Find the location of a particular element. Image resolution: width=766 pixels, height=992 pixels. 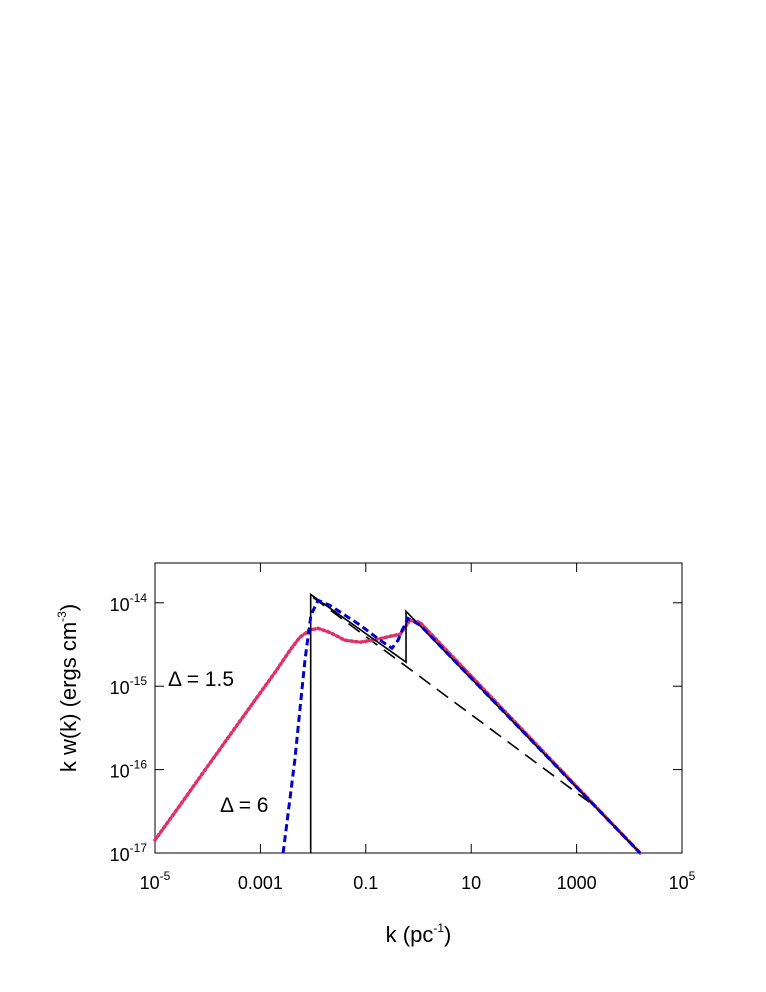

tick-label: 0.001 is located at coordinates (260, 883).